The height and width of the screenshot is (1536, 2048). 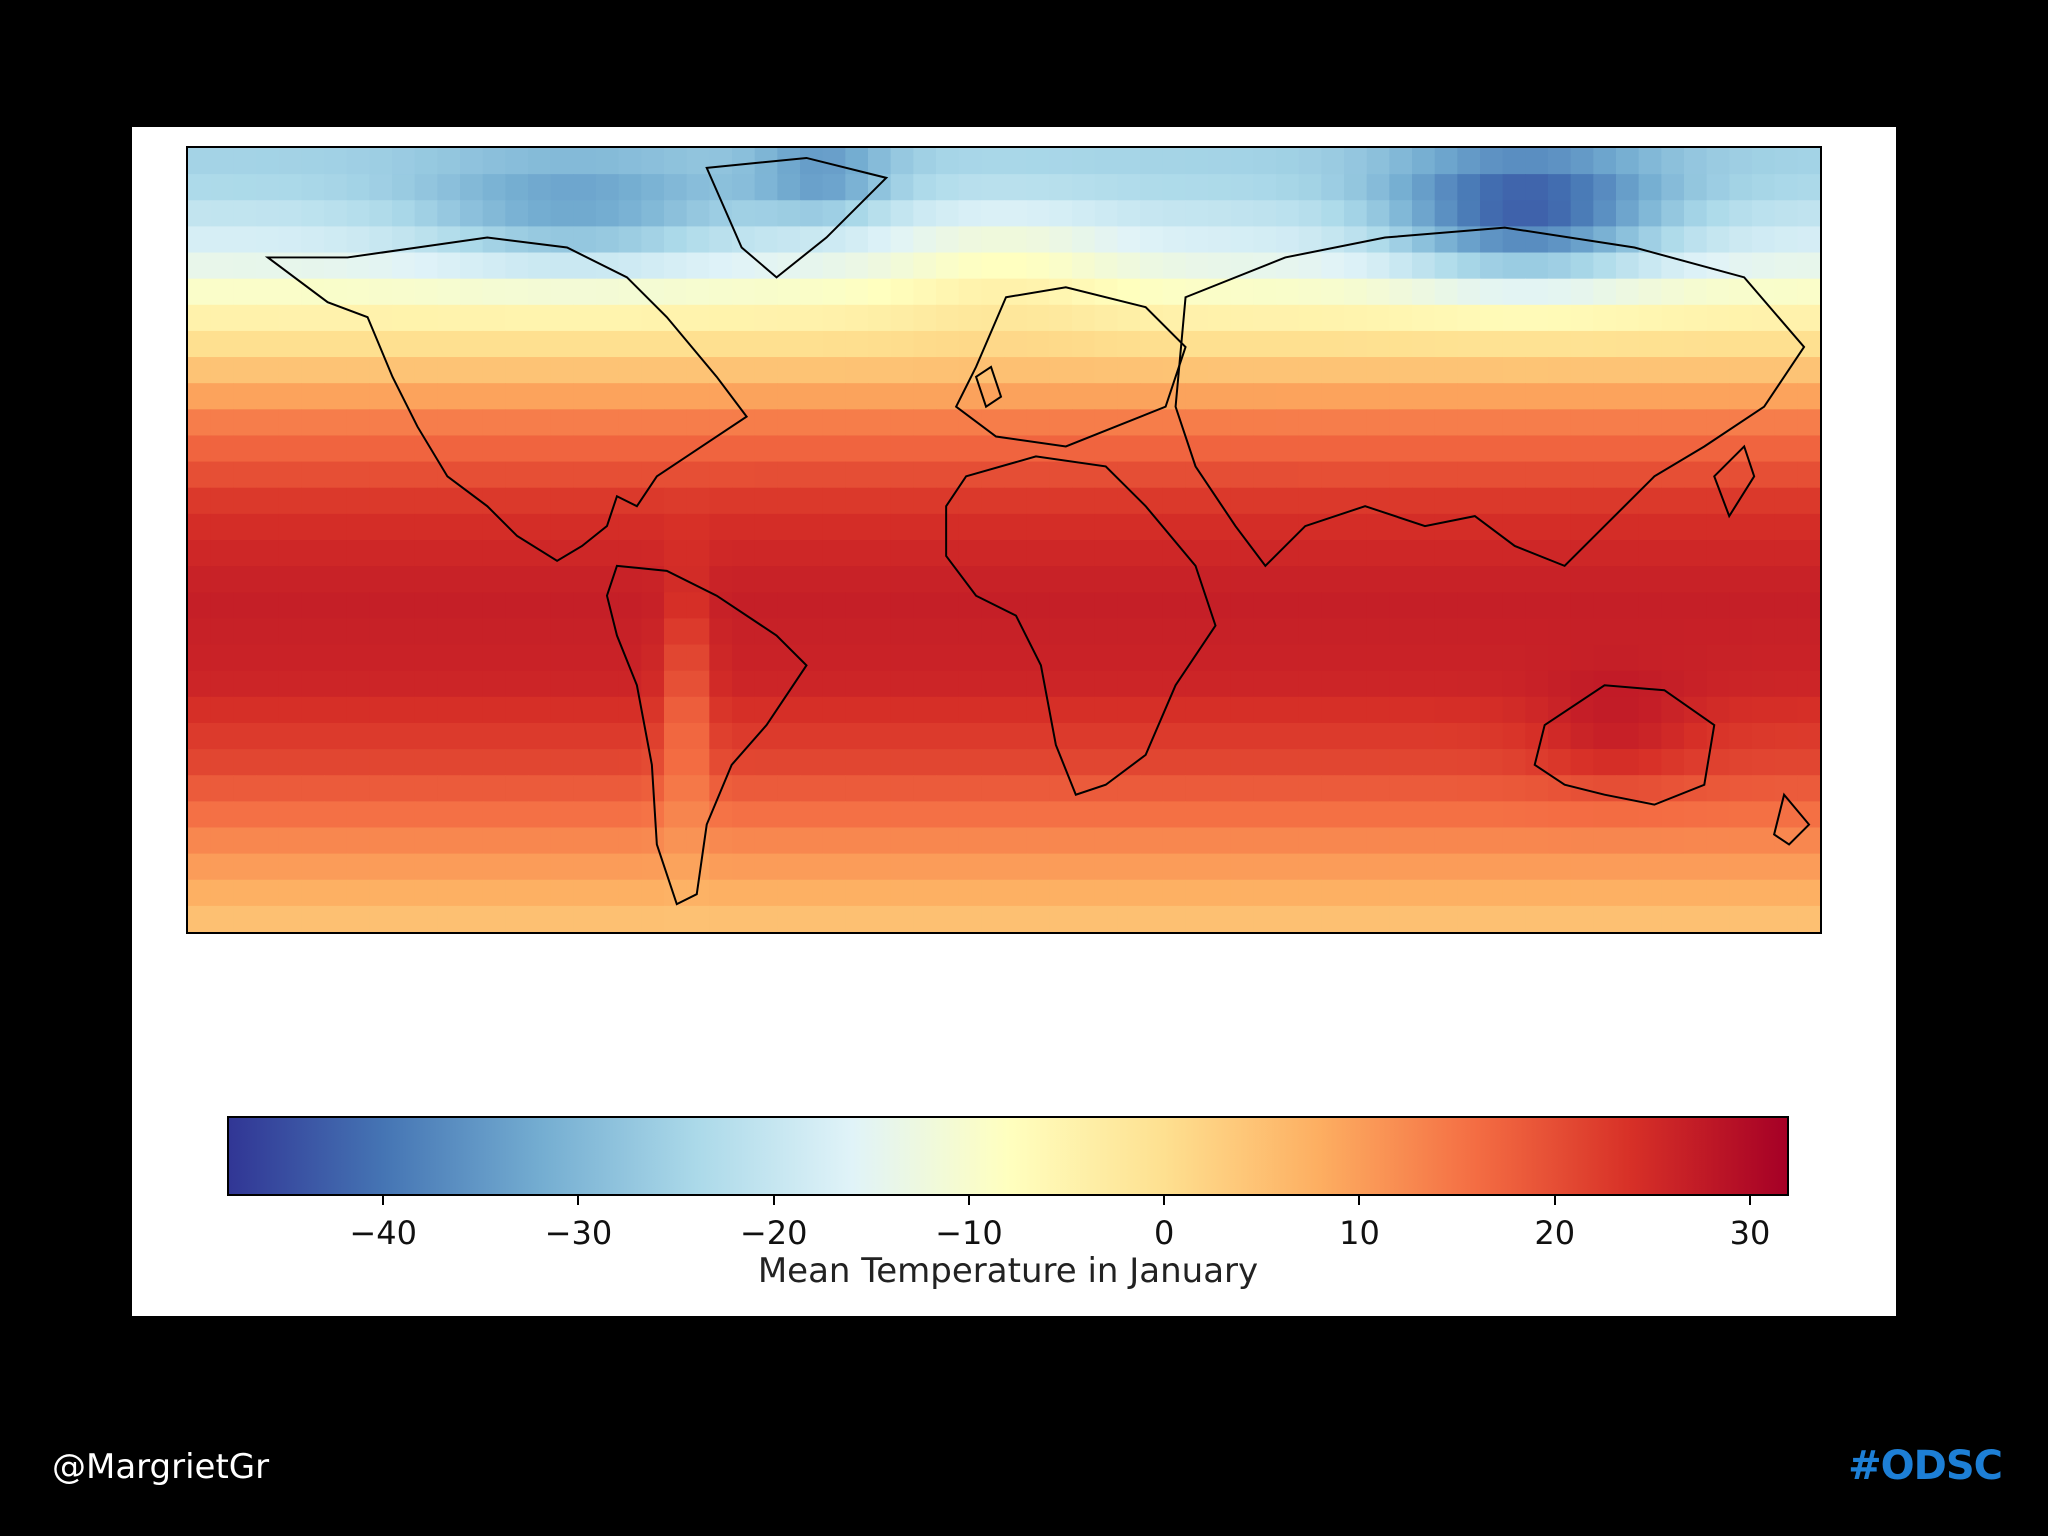 What do you see at coordinates (988, 387) in the screenshot?
I see `coastline-uk` at bounding box center [988, 387].